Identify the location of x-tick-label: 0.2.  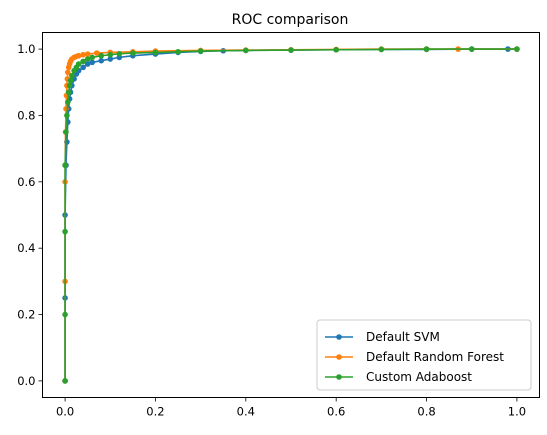
(155, 412).